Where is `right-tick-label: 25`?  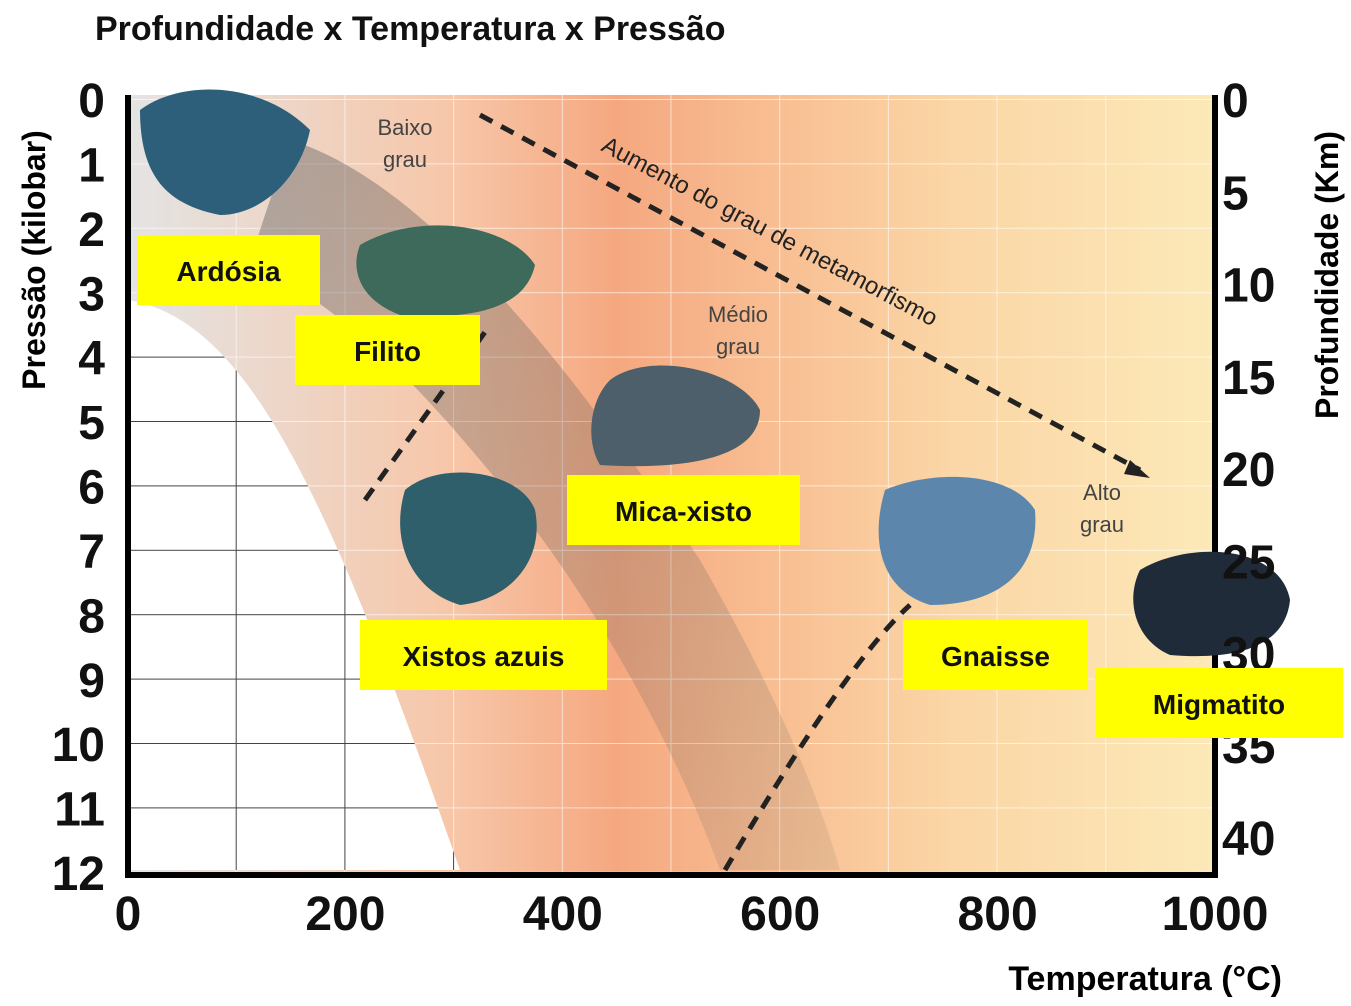
right-tick-label: 25 is located at coordinates (1248, 562).